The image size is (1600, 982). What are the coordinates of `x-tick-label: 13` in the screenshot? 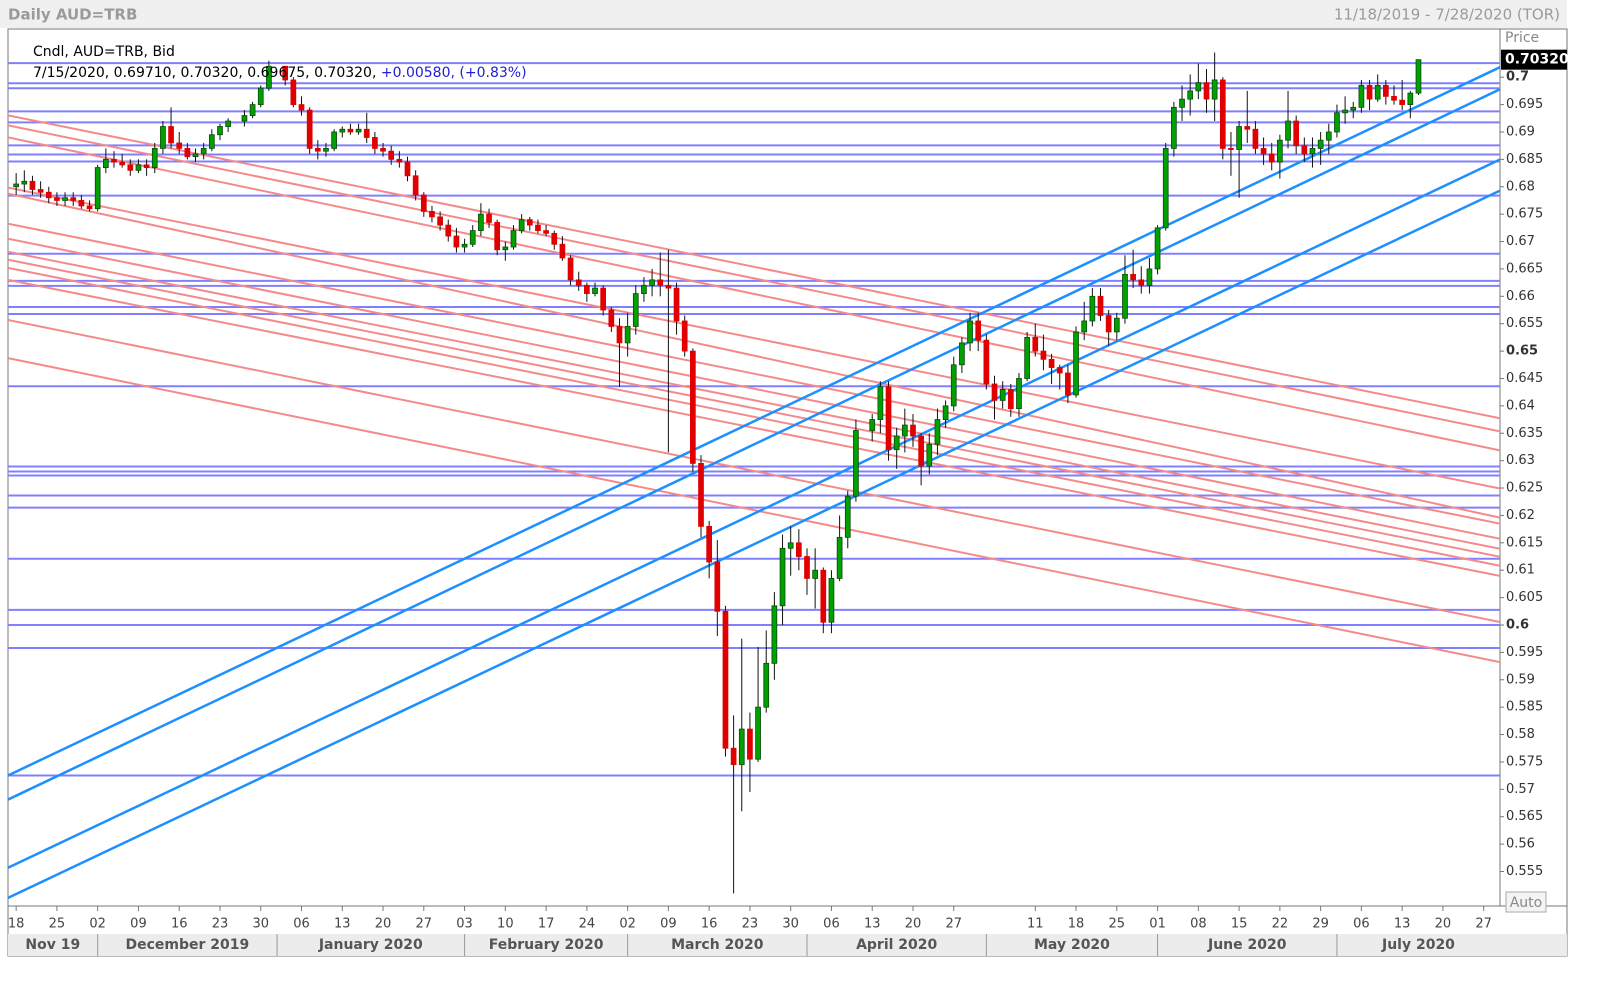 It's located at (342, 924).